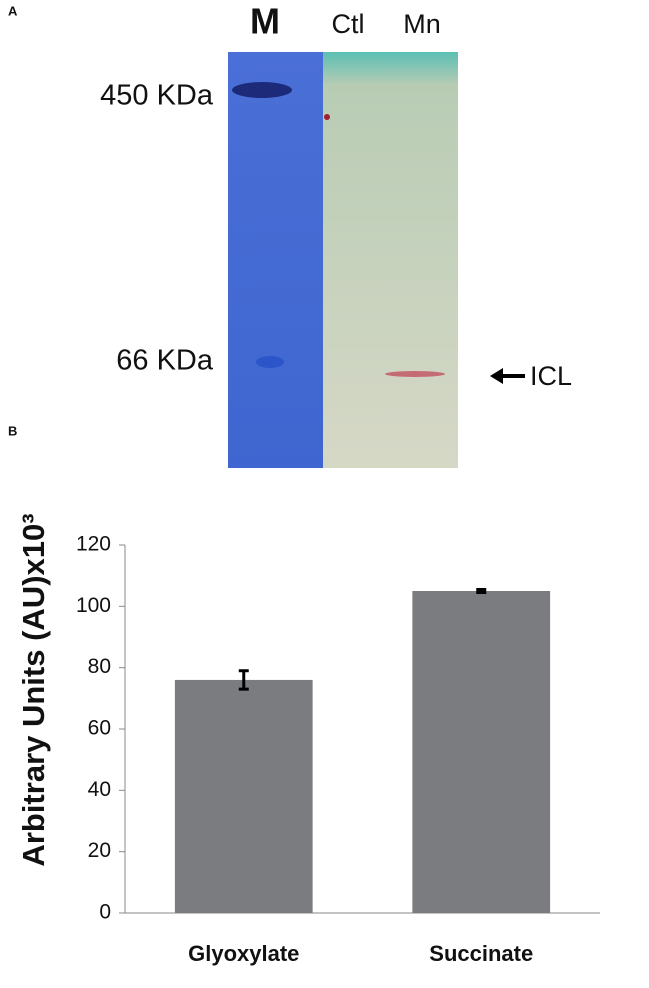  Describe the element at coordinates (415, 374) in the screenshot. I see `icl-band` at that location.